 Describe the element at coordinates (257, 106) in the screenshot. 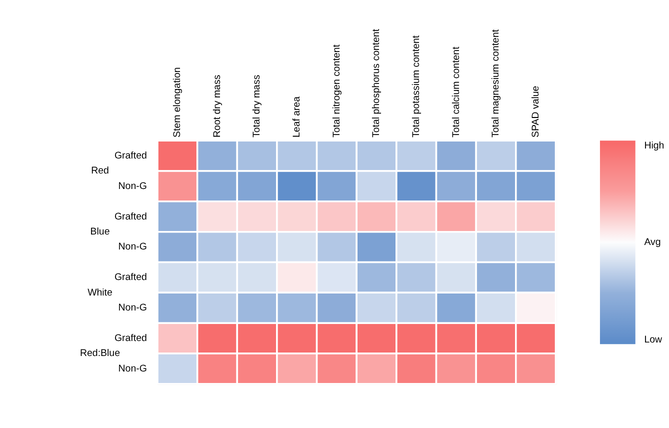

I see `x-tick-label: Total dry mass` at that location.